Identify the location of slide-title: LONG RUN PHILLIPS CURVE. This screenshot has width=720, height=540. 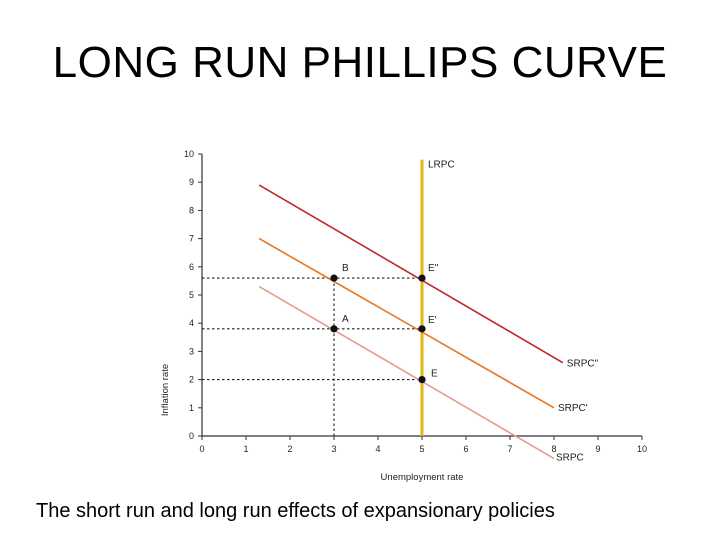
(360, 62).